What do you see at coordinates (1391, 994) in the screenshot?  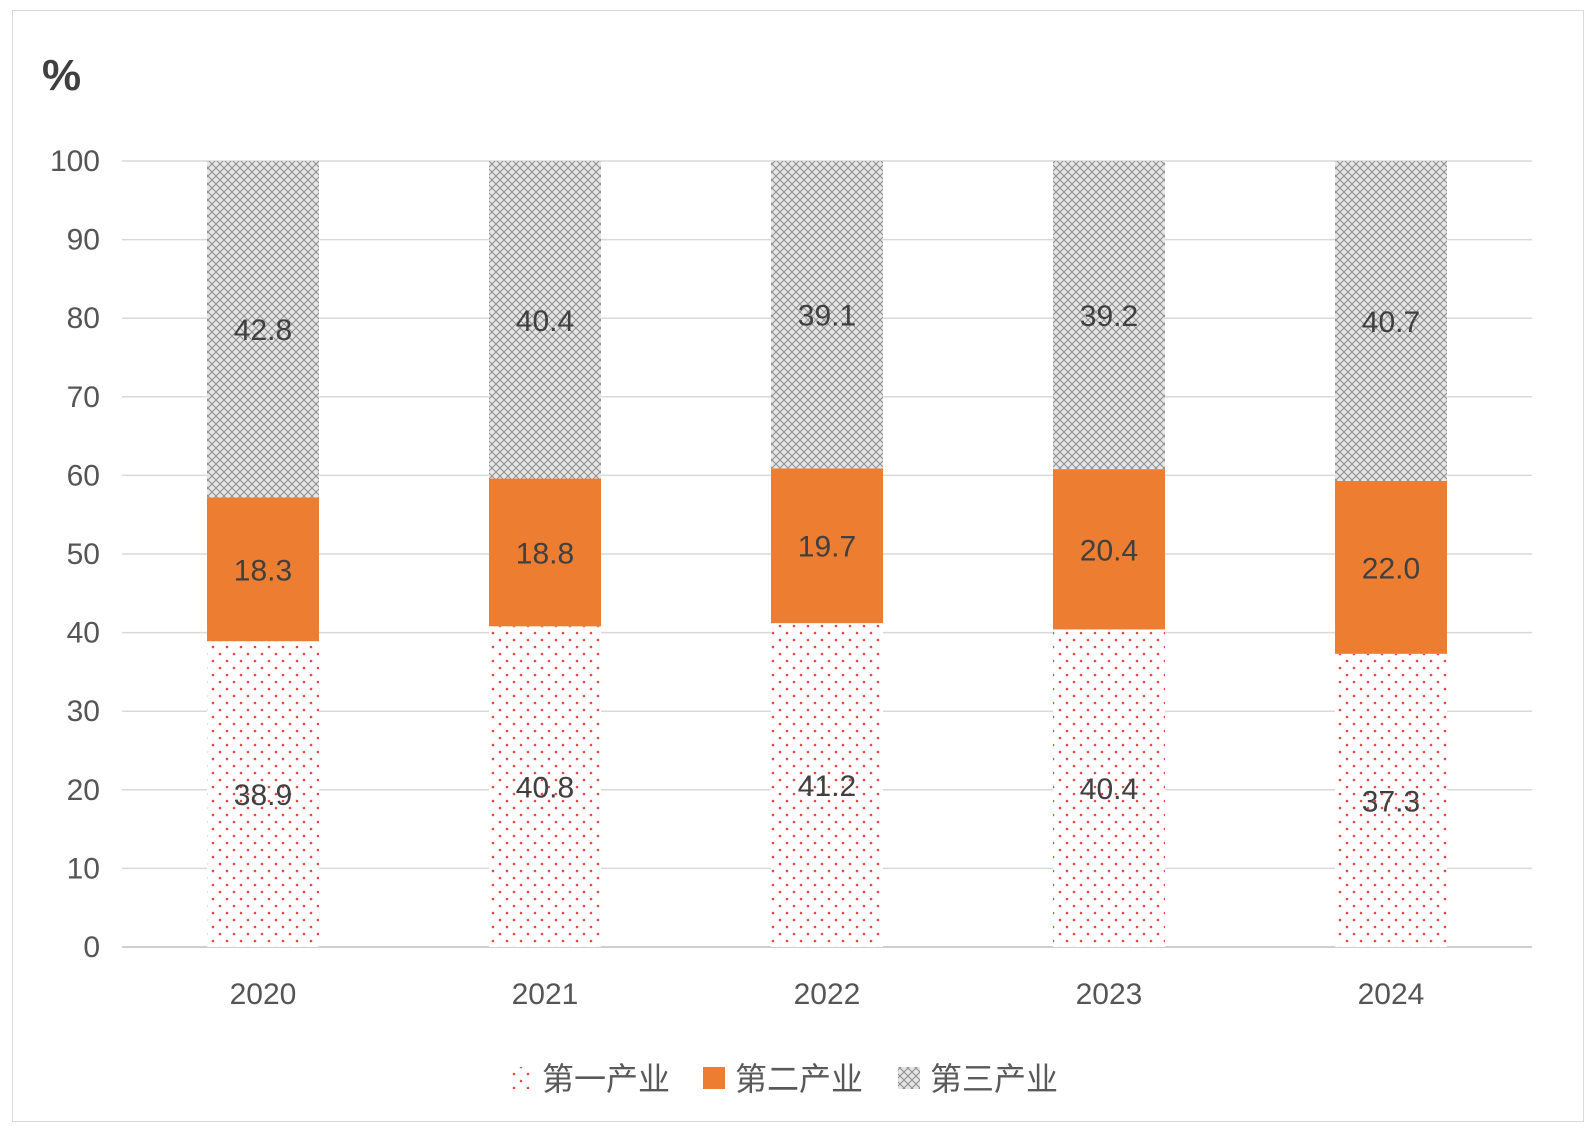 I see `x-tick-label: 2024` at bounding box center [1391, 994].